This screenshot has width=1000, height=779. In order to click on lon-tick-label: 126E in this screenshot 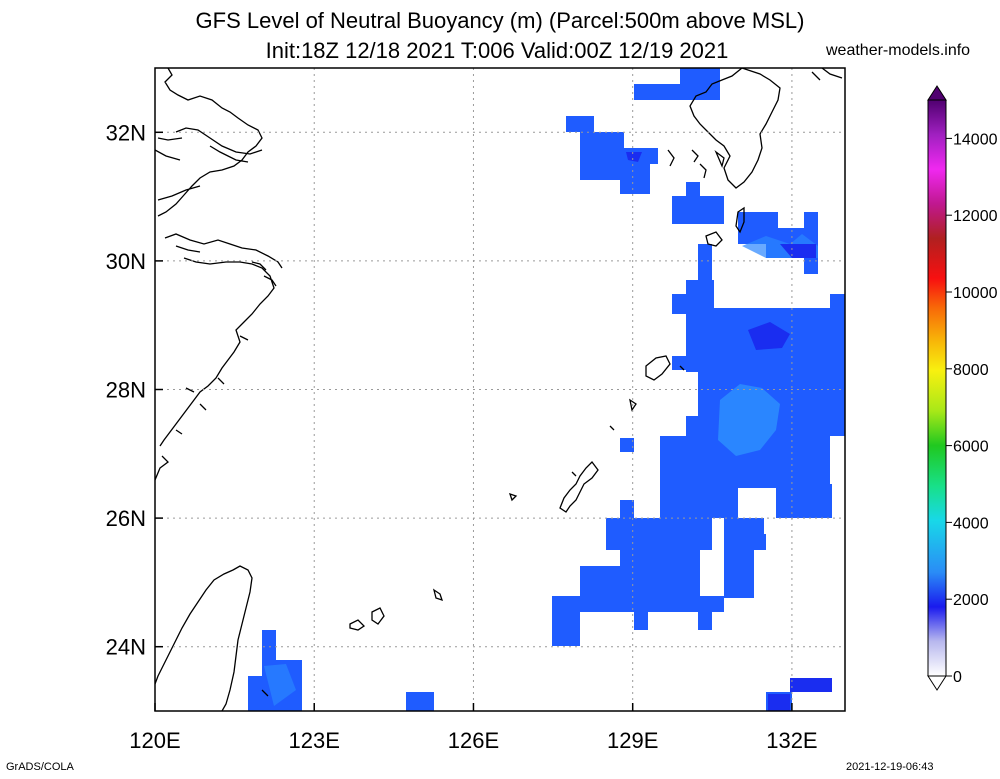, I will do `click(473, 740)`.